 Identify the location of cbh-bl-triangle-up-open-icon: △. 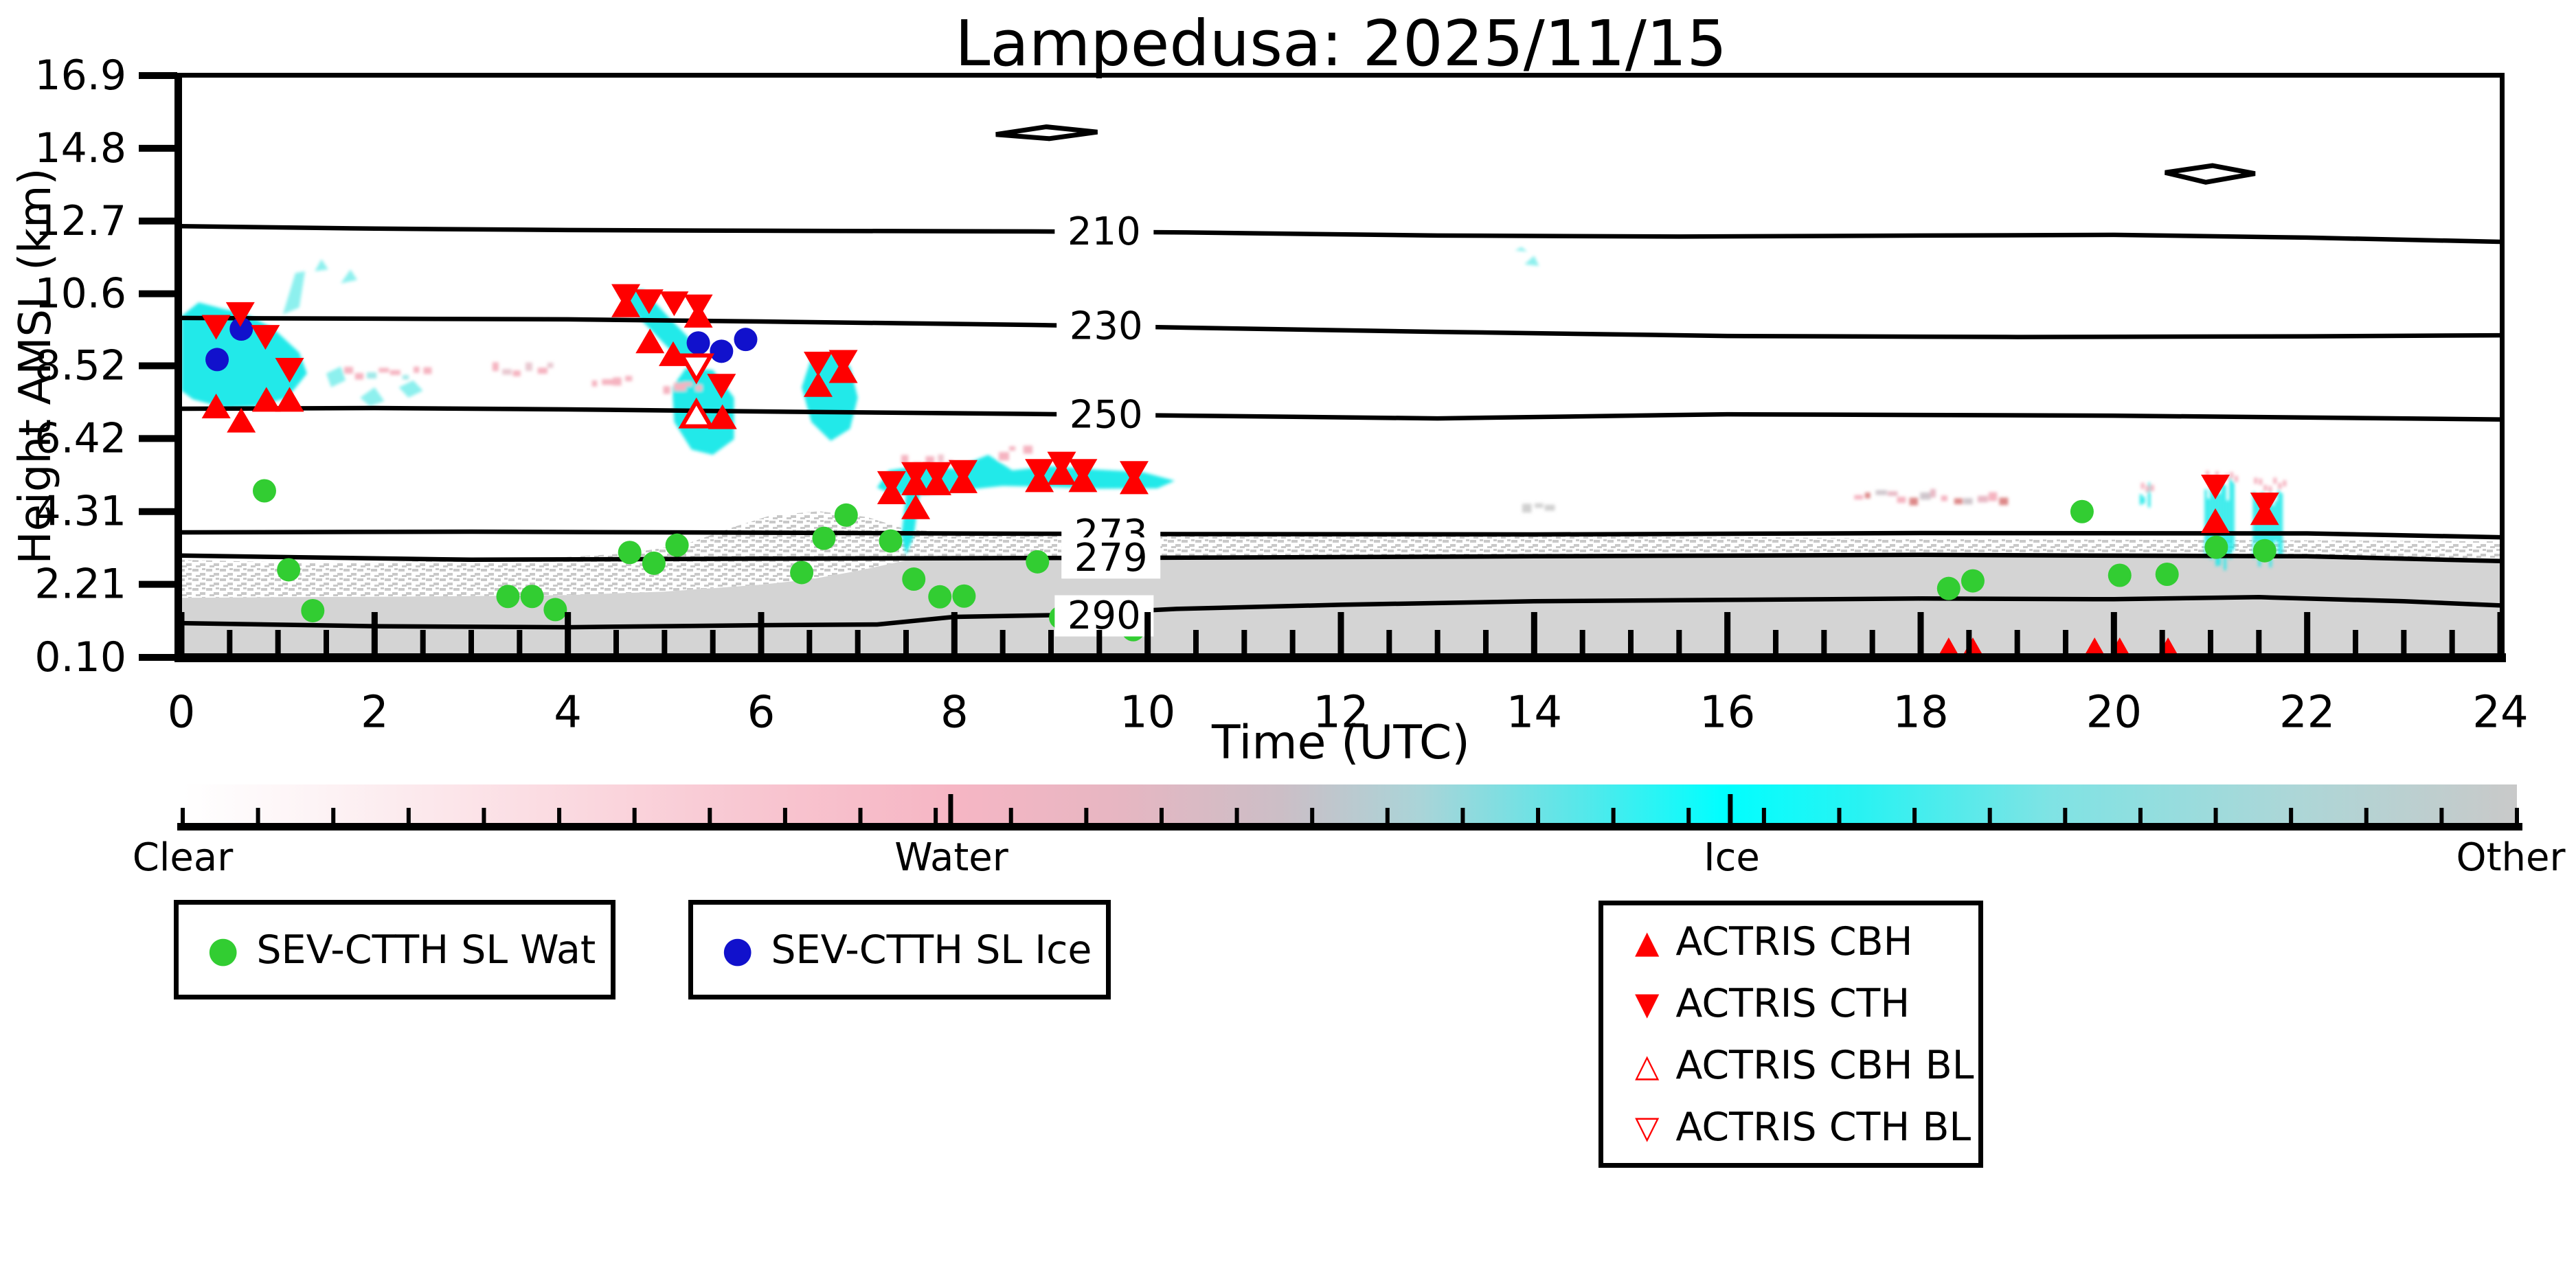
(1647, 1065).